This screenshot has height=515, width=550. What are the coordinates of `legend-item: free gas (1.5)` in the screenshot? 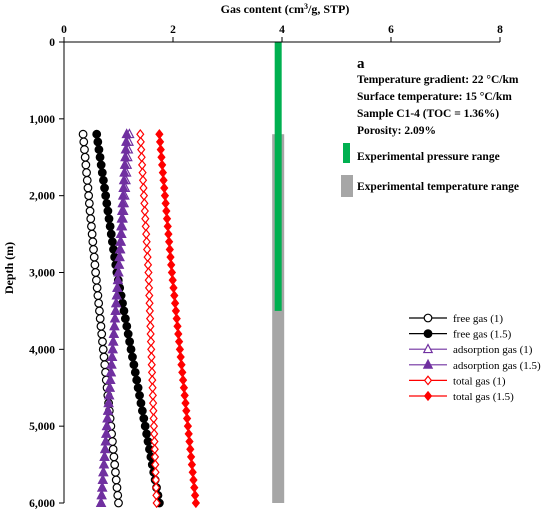 It's located at (460, 335).